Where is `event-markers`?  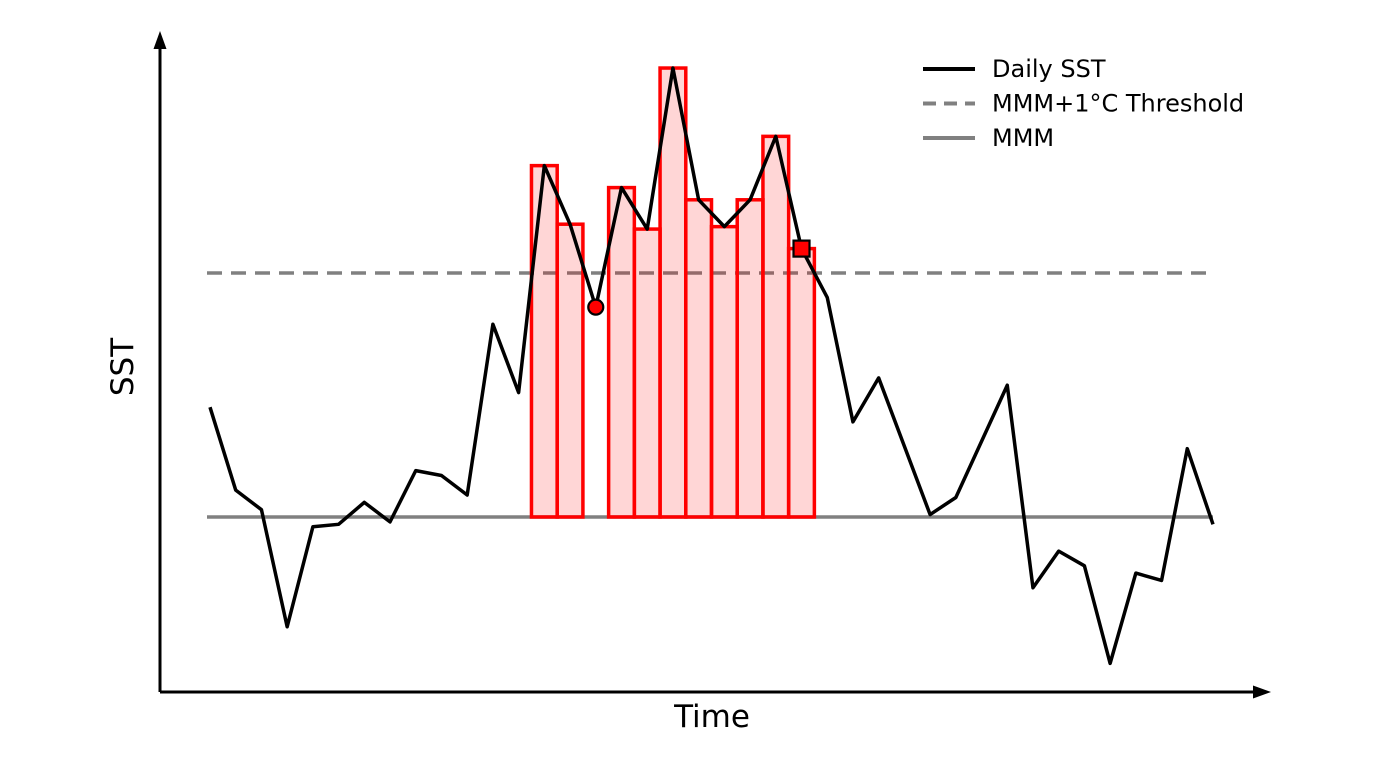
event-markers is located at coordinates (699, 277).